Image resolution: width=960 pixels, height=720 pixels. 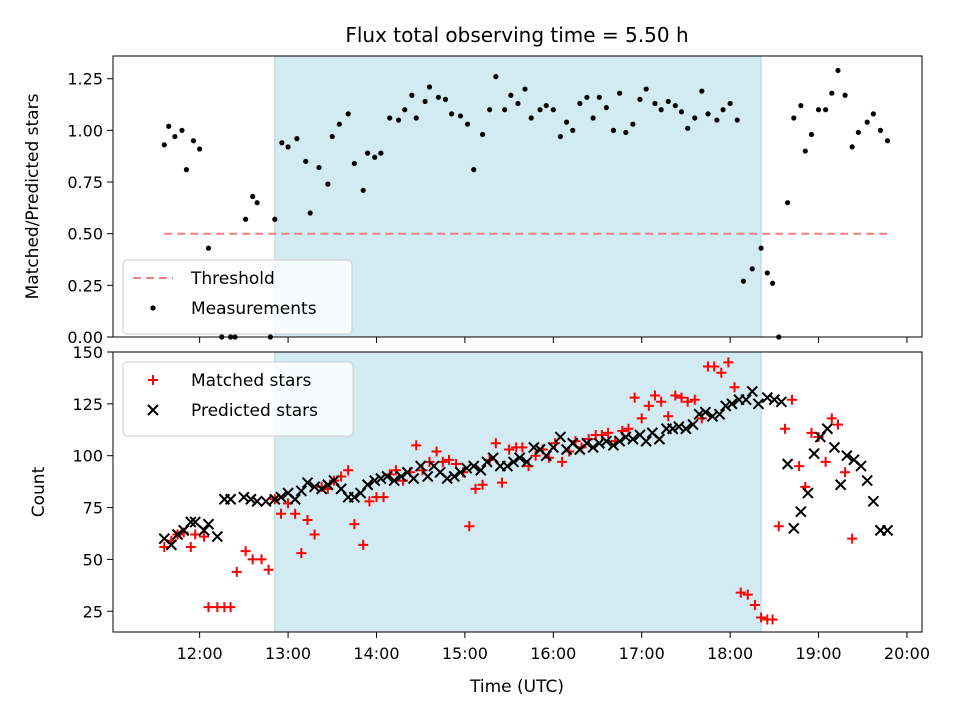 I want to click on chart-title: Flux total observing time = 5.50 h, so click(x=516, y=35).